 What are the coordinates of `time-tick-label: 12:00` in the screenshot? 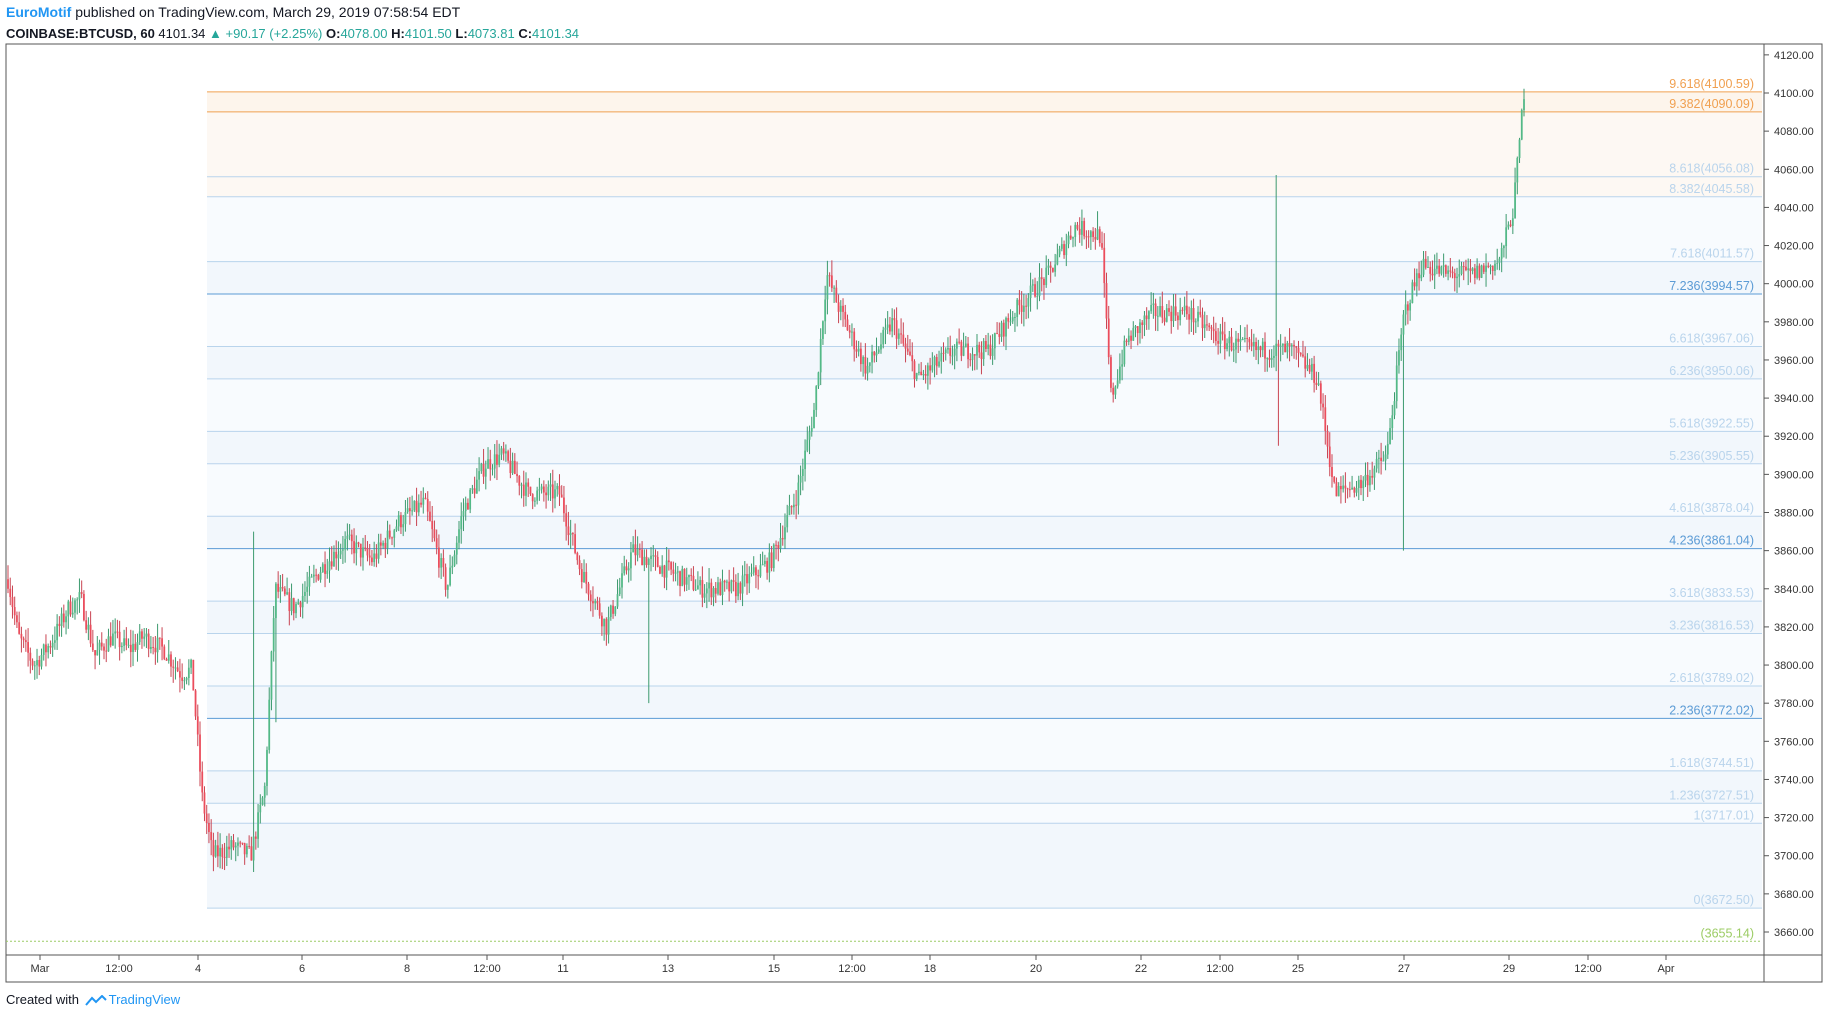 It's located at (1588, 969).